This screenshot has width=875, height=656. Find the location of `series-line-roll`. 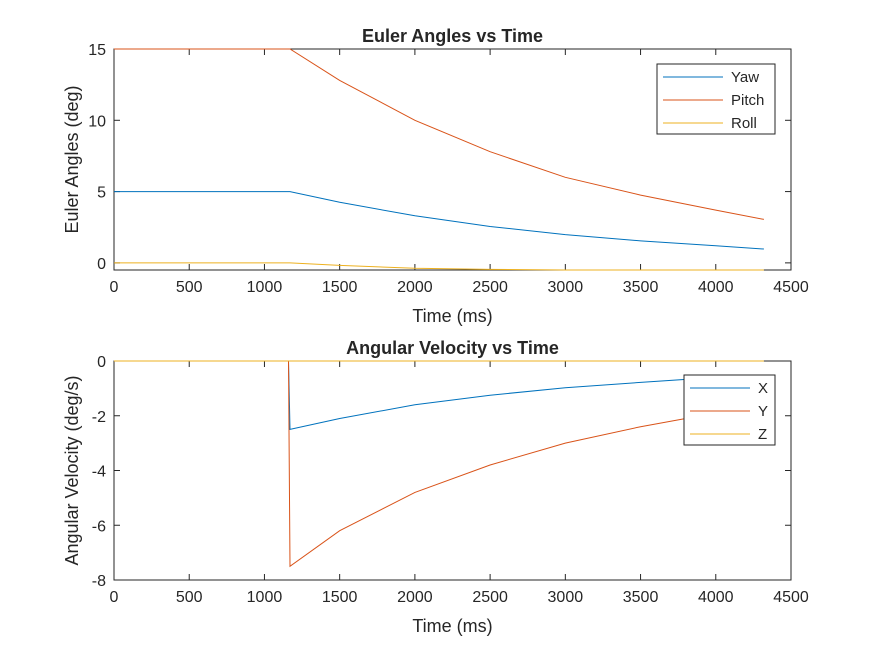

series-line-roll is located at coordinates (439, 266).